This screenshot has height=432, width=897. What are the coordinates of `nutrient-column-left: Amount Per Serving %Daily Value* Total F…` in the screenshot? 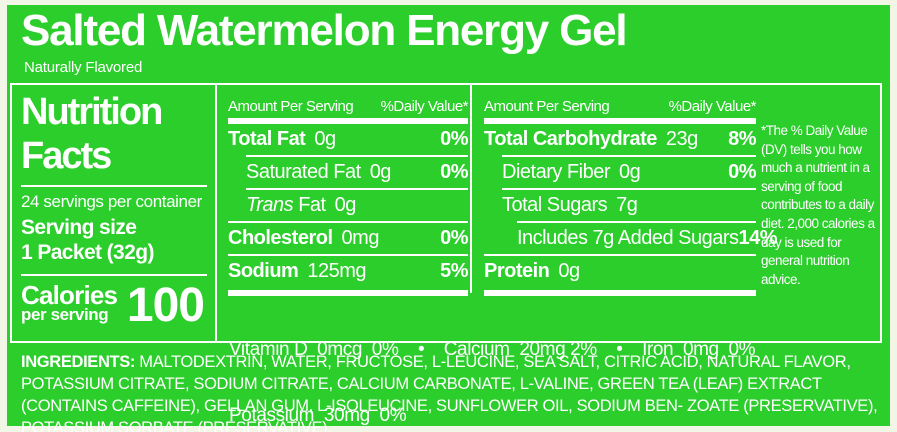 It's located at (348, 190).